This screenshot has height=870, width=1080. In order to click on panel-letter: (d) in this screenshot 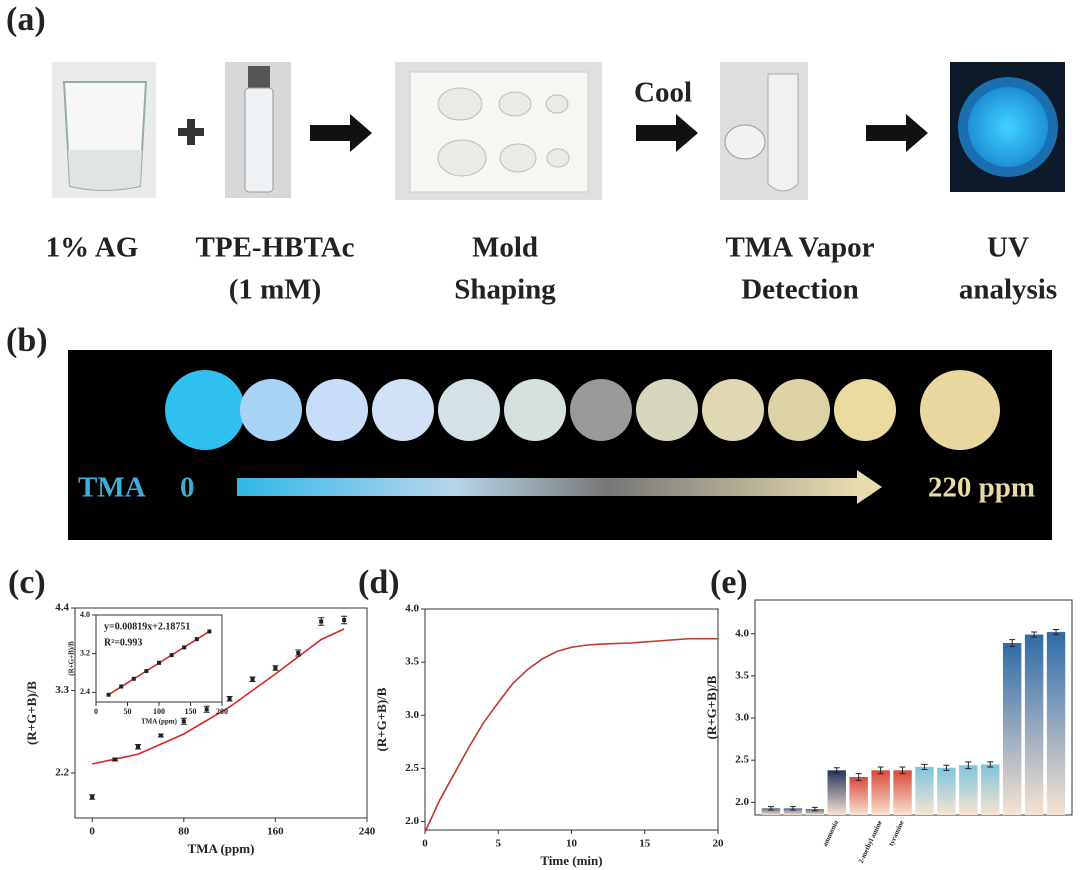, I will do `click(379, 582)`.